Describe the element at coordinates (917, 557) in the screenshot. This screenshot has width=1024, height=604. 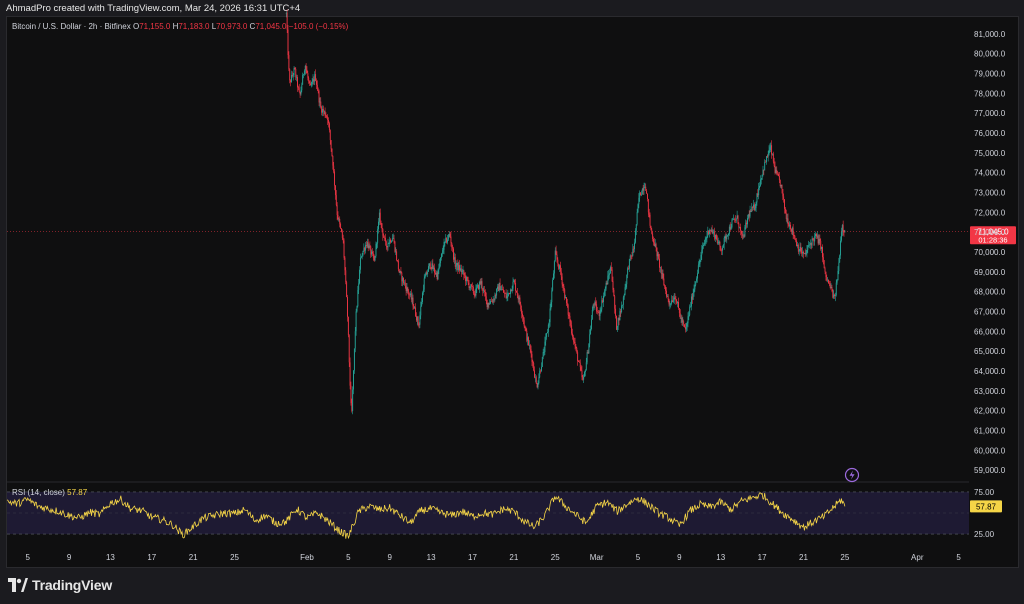
I see `time-tick-label: Apr` at that location.